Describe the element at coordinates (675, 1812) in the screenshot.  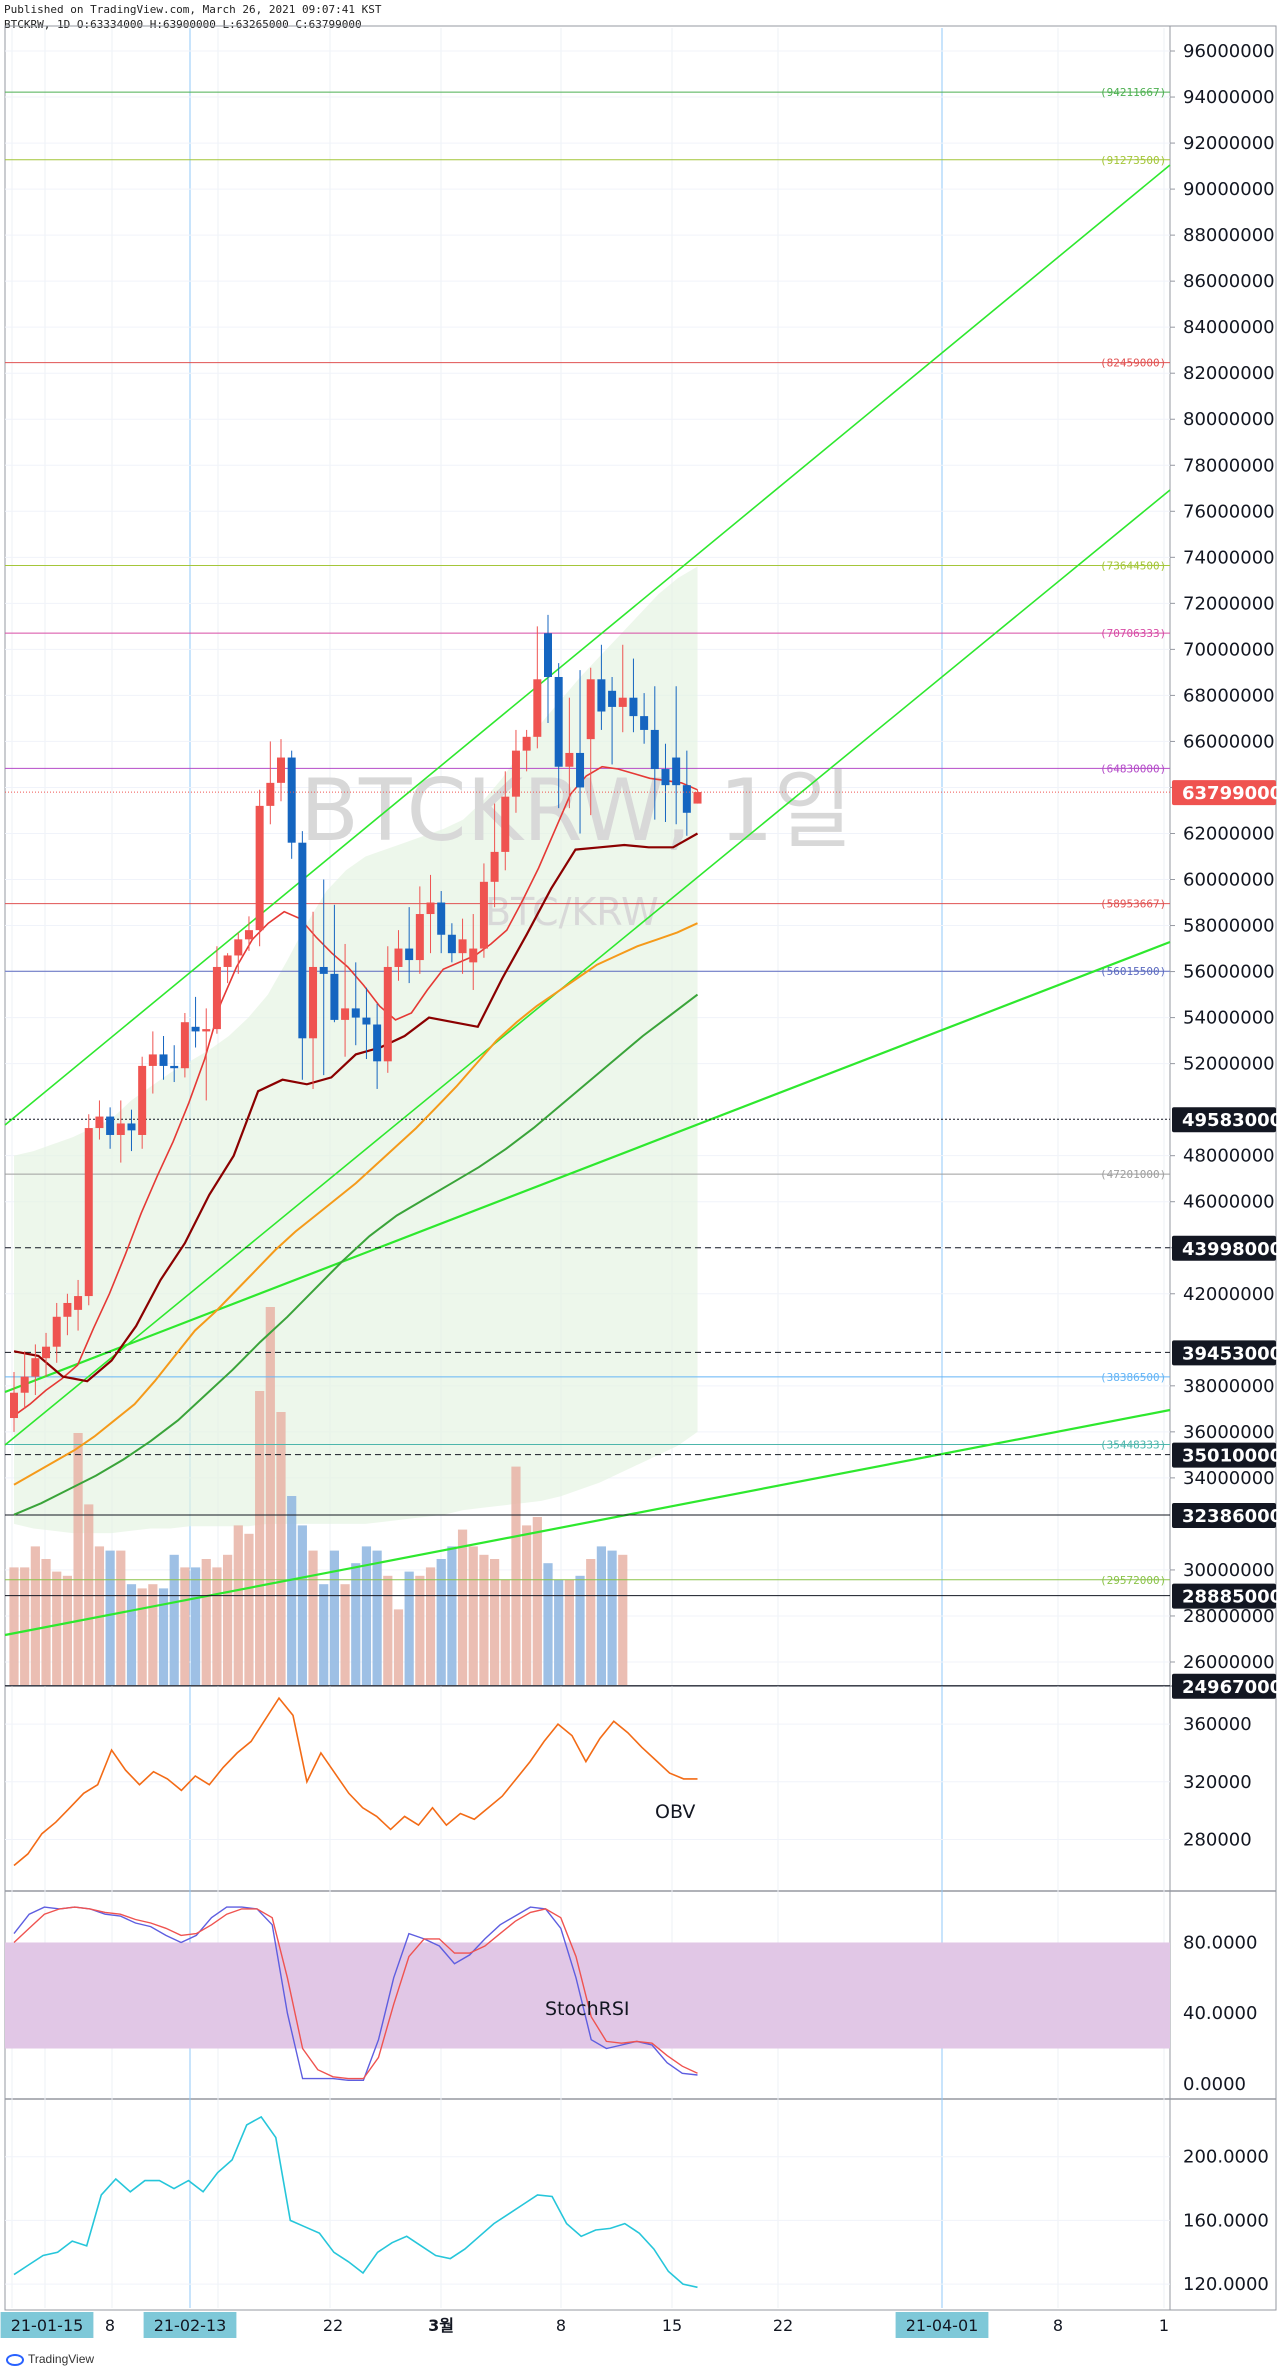
I see `obv-title: OBV` at that location.